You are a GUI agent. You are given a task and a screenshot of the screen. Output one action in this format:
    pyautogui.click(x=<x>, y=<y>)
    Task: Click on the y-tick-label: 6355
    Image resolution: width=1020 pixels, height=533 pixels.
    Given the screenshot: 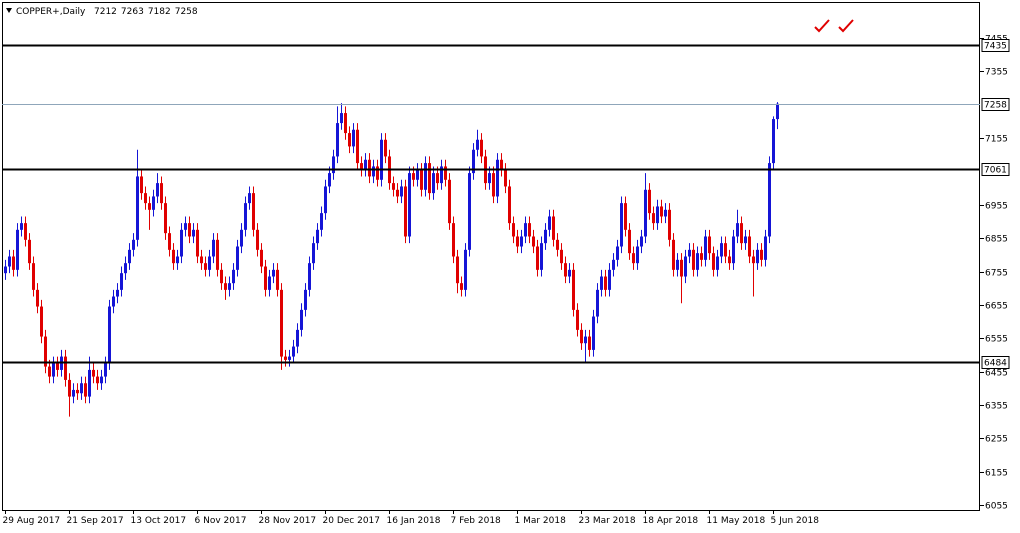 What is the action you would take?
    pyautogui.click(x=996, y=407)
    